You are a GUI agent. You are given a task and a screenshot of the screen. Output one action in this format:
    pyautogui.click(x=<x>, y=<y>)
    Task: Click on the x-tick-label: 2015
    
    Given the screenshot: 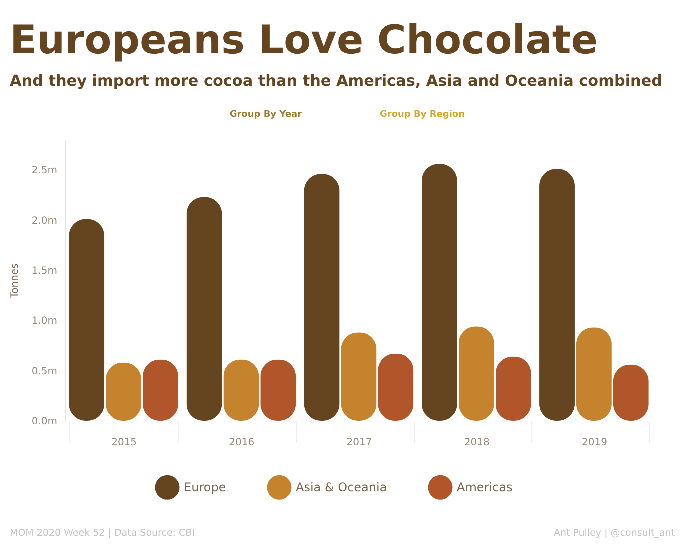 What is the action you would take?
    pyautogui.click(x=125, y=443)
    